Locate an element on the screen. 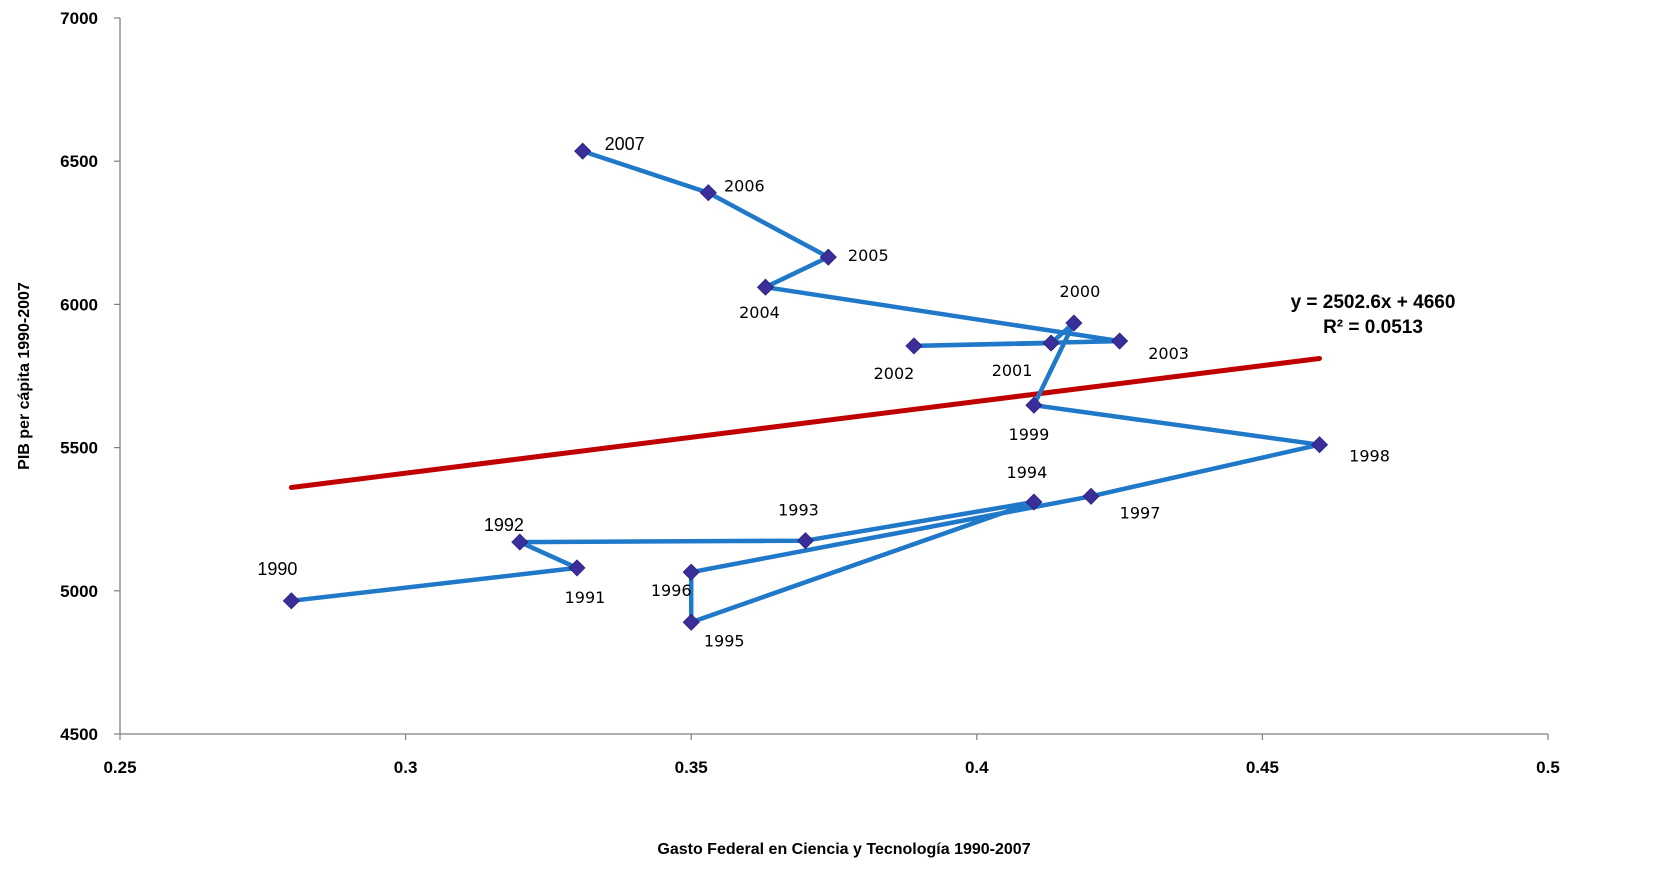 The image size is (1660, 869). data-point-label: 1998 is located at coordinates (1369, 456).